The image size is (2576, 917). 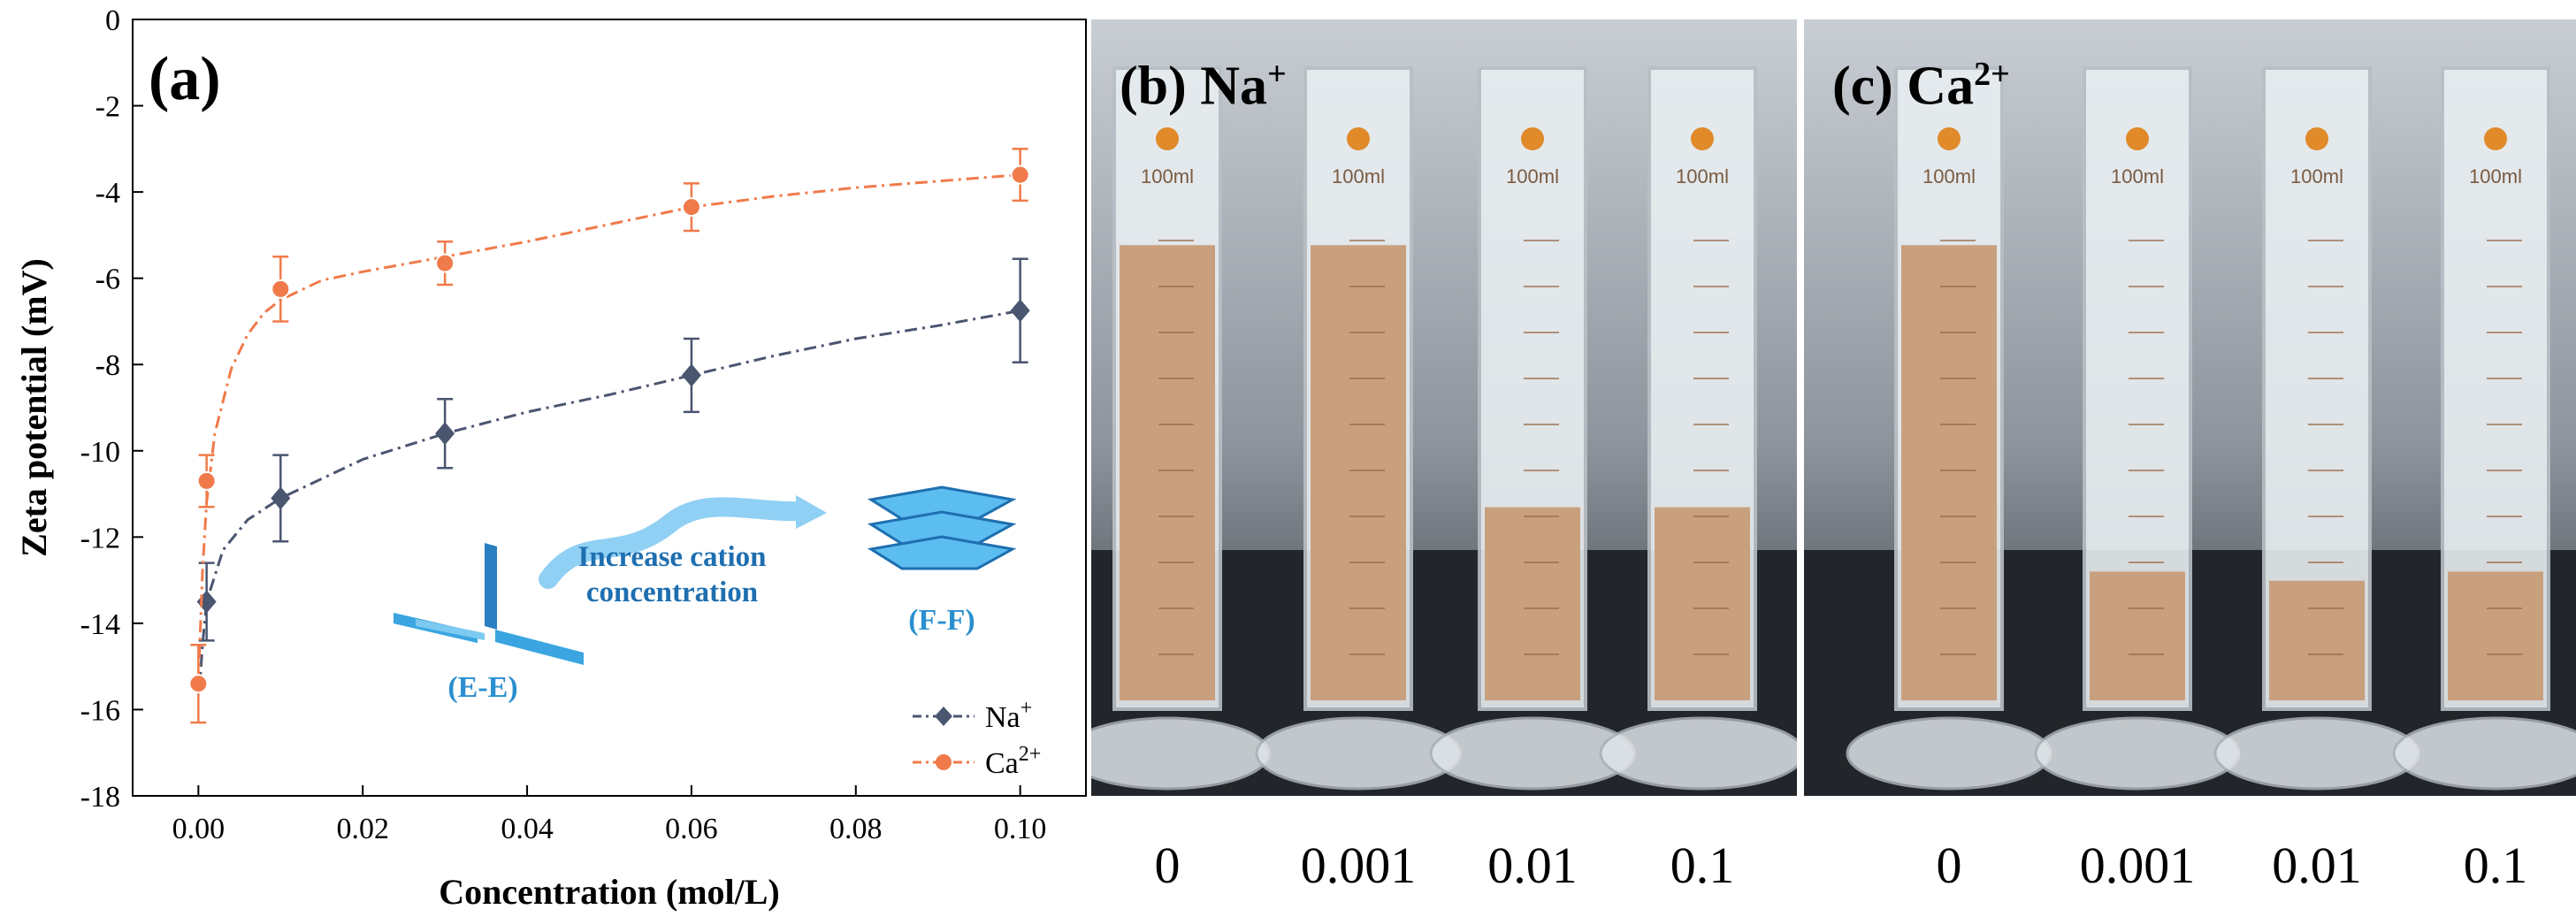 What do you see at coordinates (491, 586) in the screenshot?
I see `ee-plate-top` at bounding box center [491, 586].